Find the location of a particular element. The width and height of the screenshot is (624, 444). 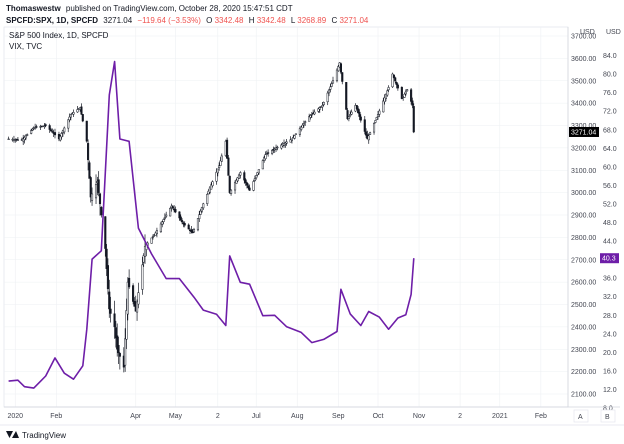

scale-button-b: B is located at coordinates (608, 416).